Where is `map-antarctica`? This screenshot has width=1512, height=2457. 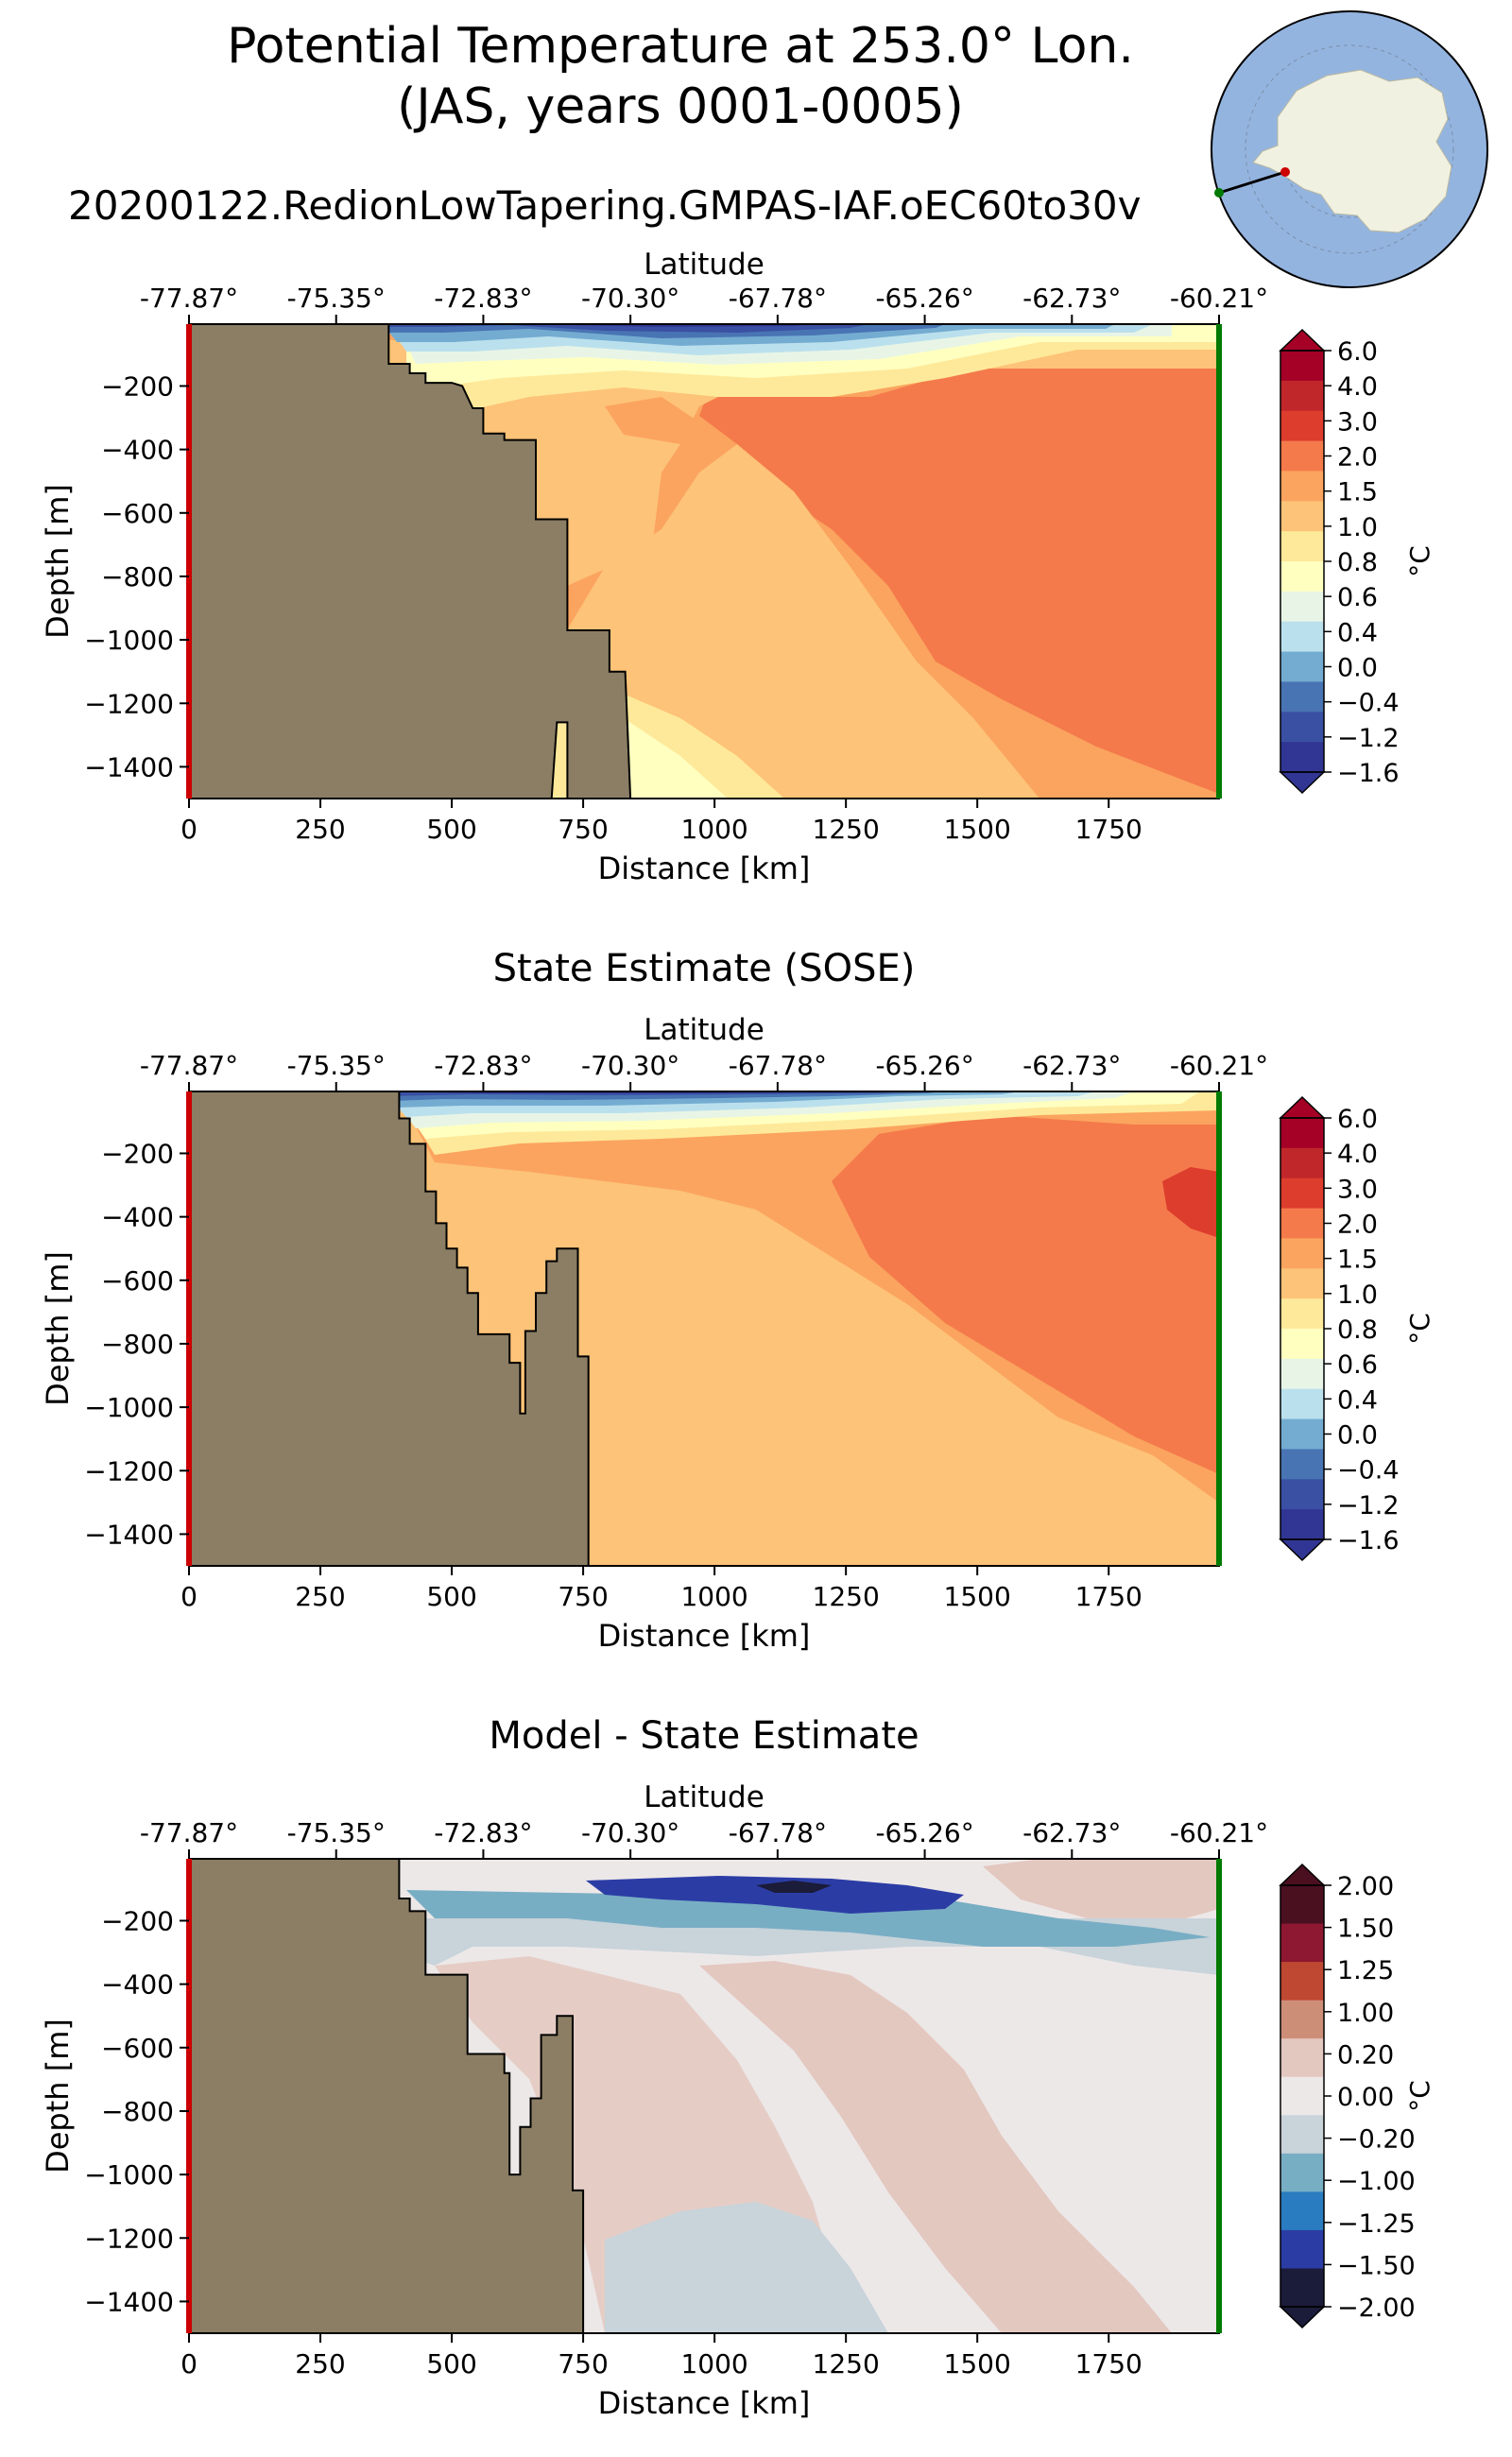 map-antarctica is located at coordinates (1352, 151).